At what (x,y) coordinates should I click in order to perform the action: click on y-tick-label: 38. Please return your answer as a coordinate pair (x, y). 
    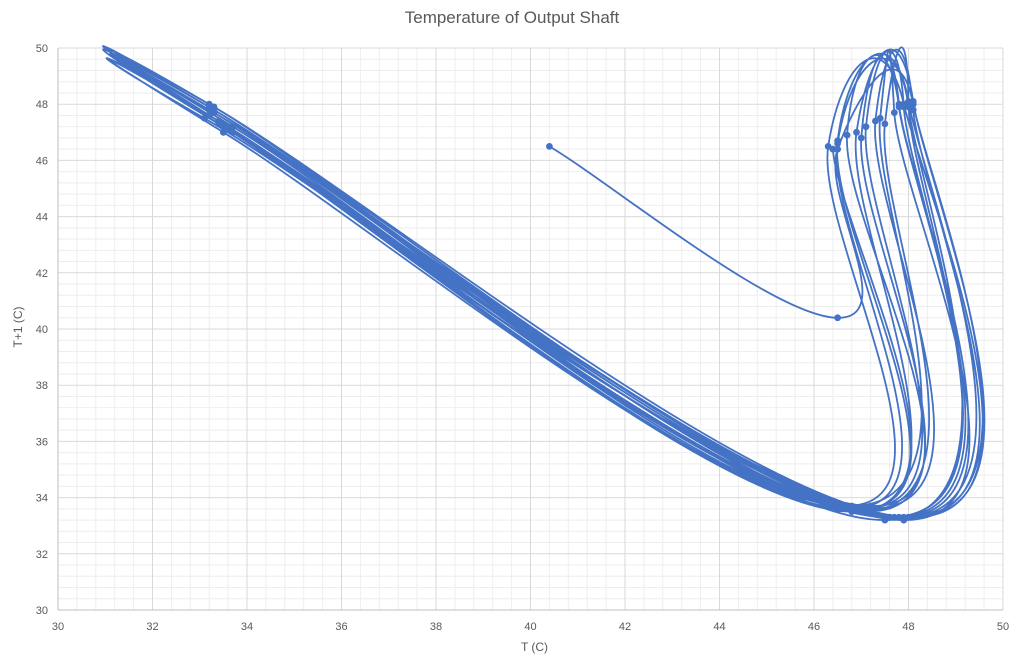
    Looking at the image, I should click on (42, 386).